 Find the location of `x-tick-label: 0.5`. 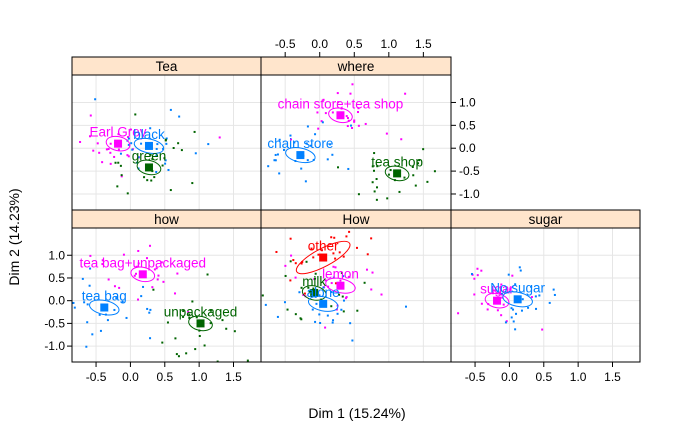

x-tick-label: 0.5 is located at coordinates (543, 377).